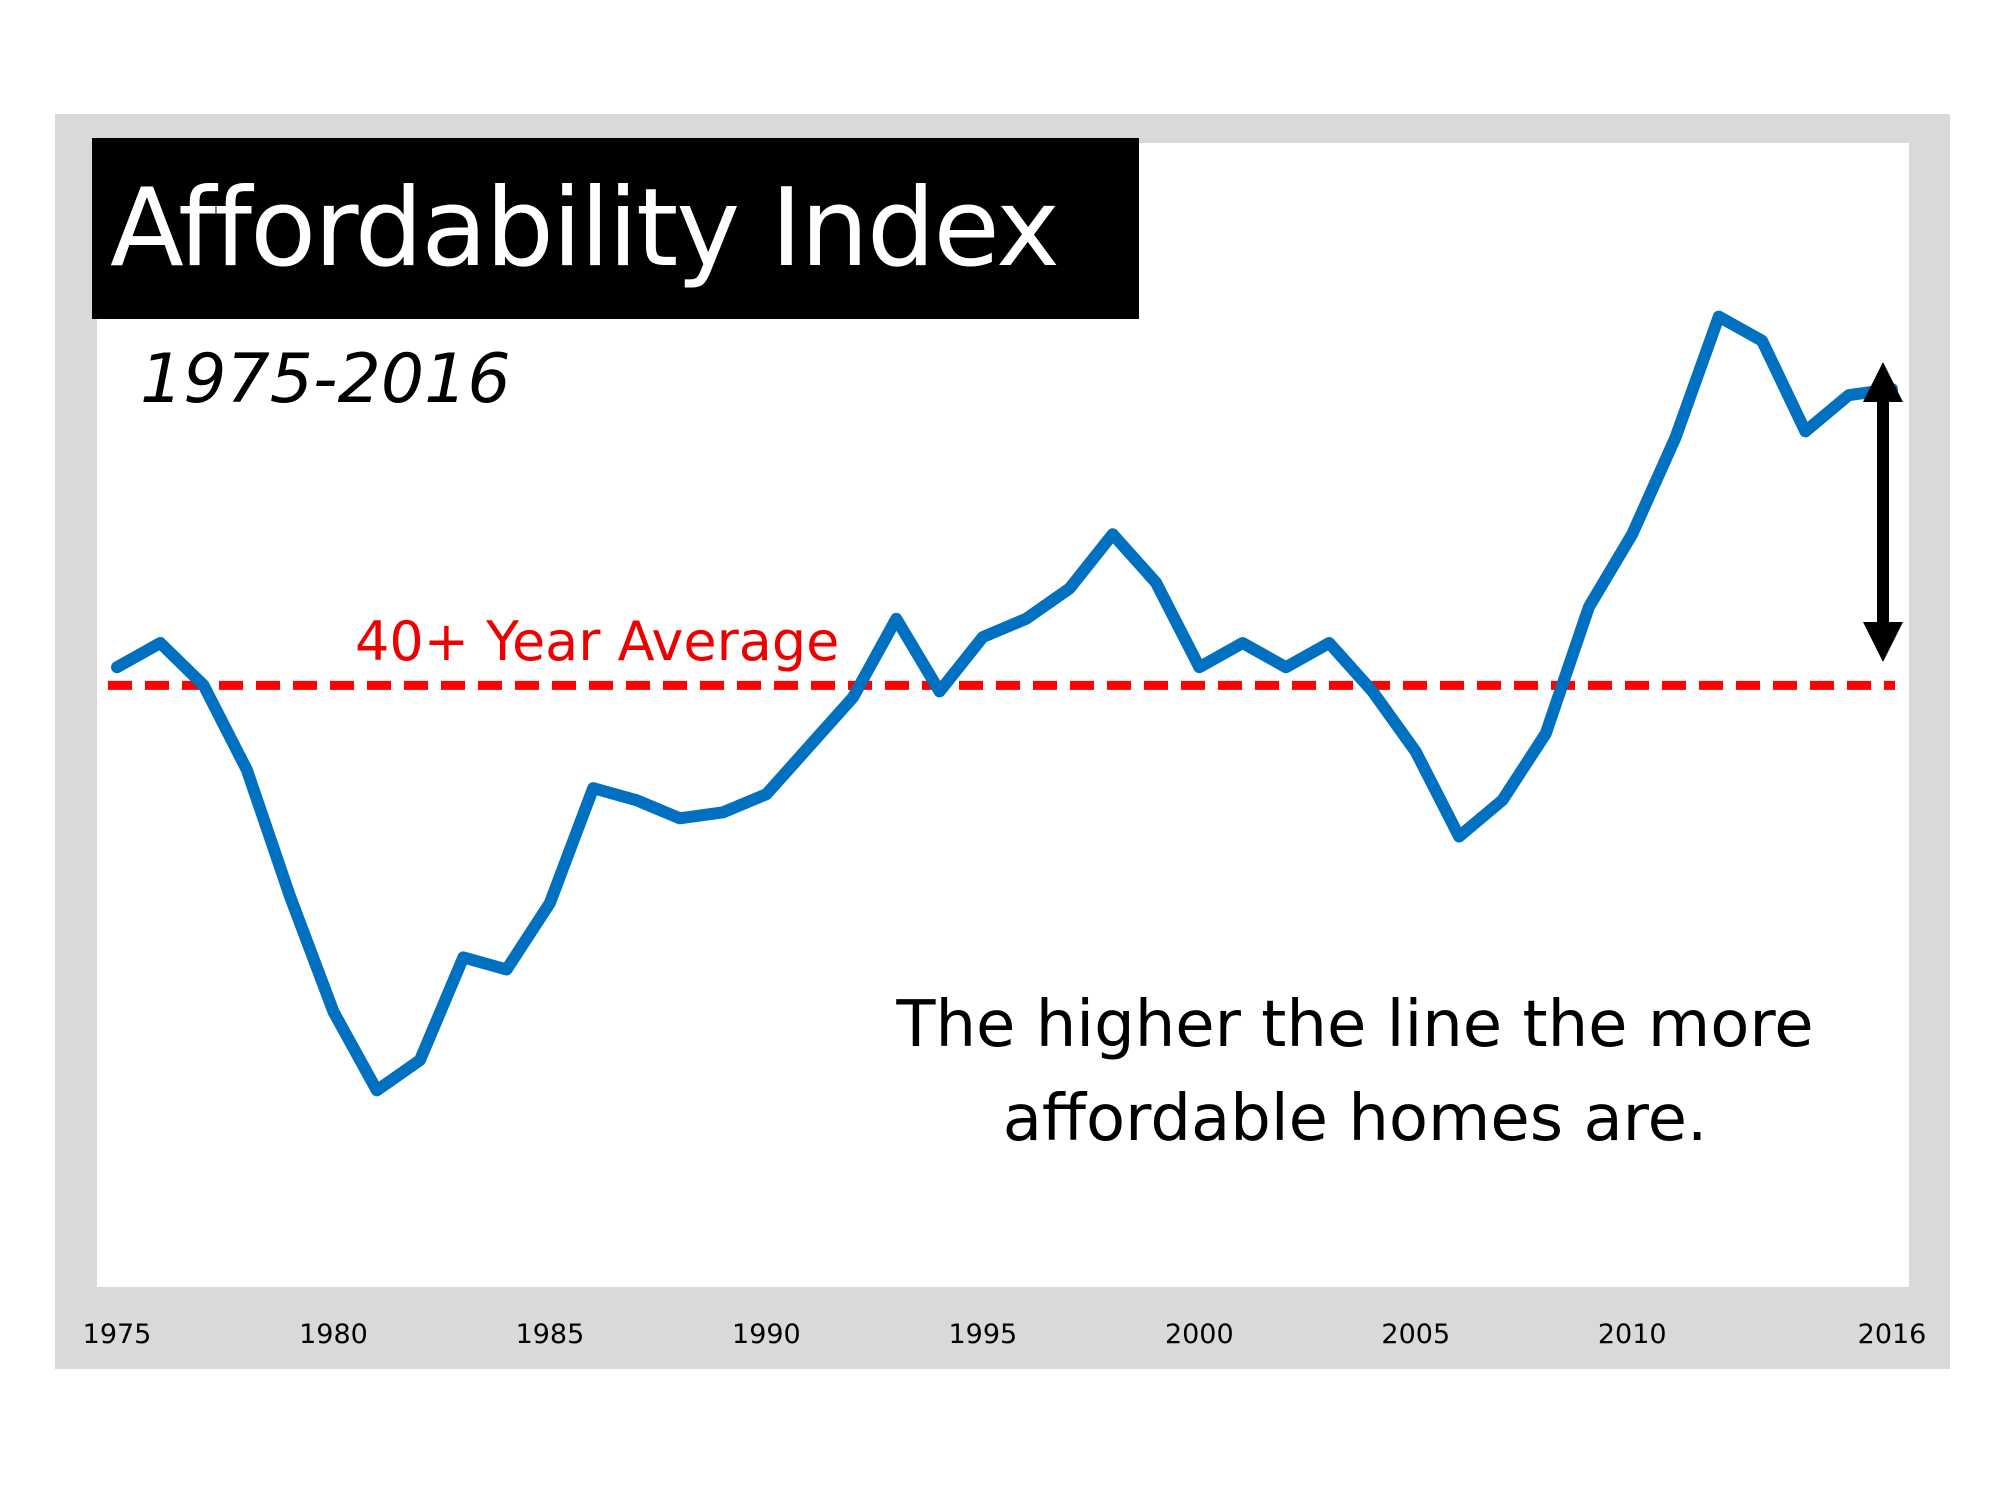  Describe the element at coordinates (1632, 1334) in the screenshot. I see `x-tick-label-2010: 2010` at that location.